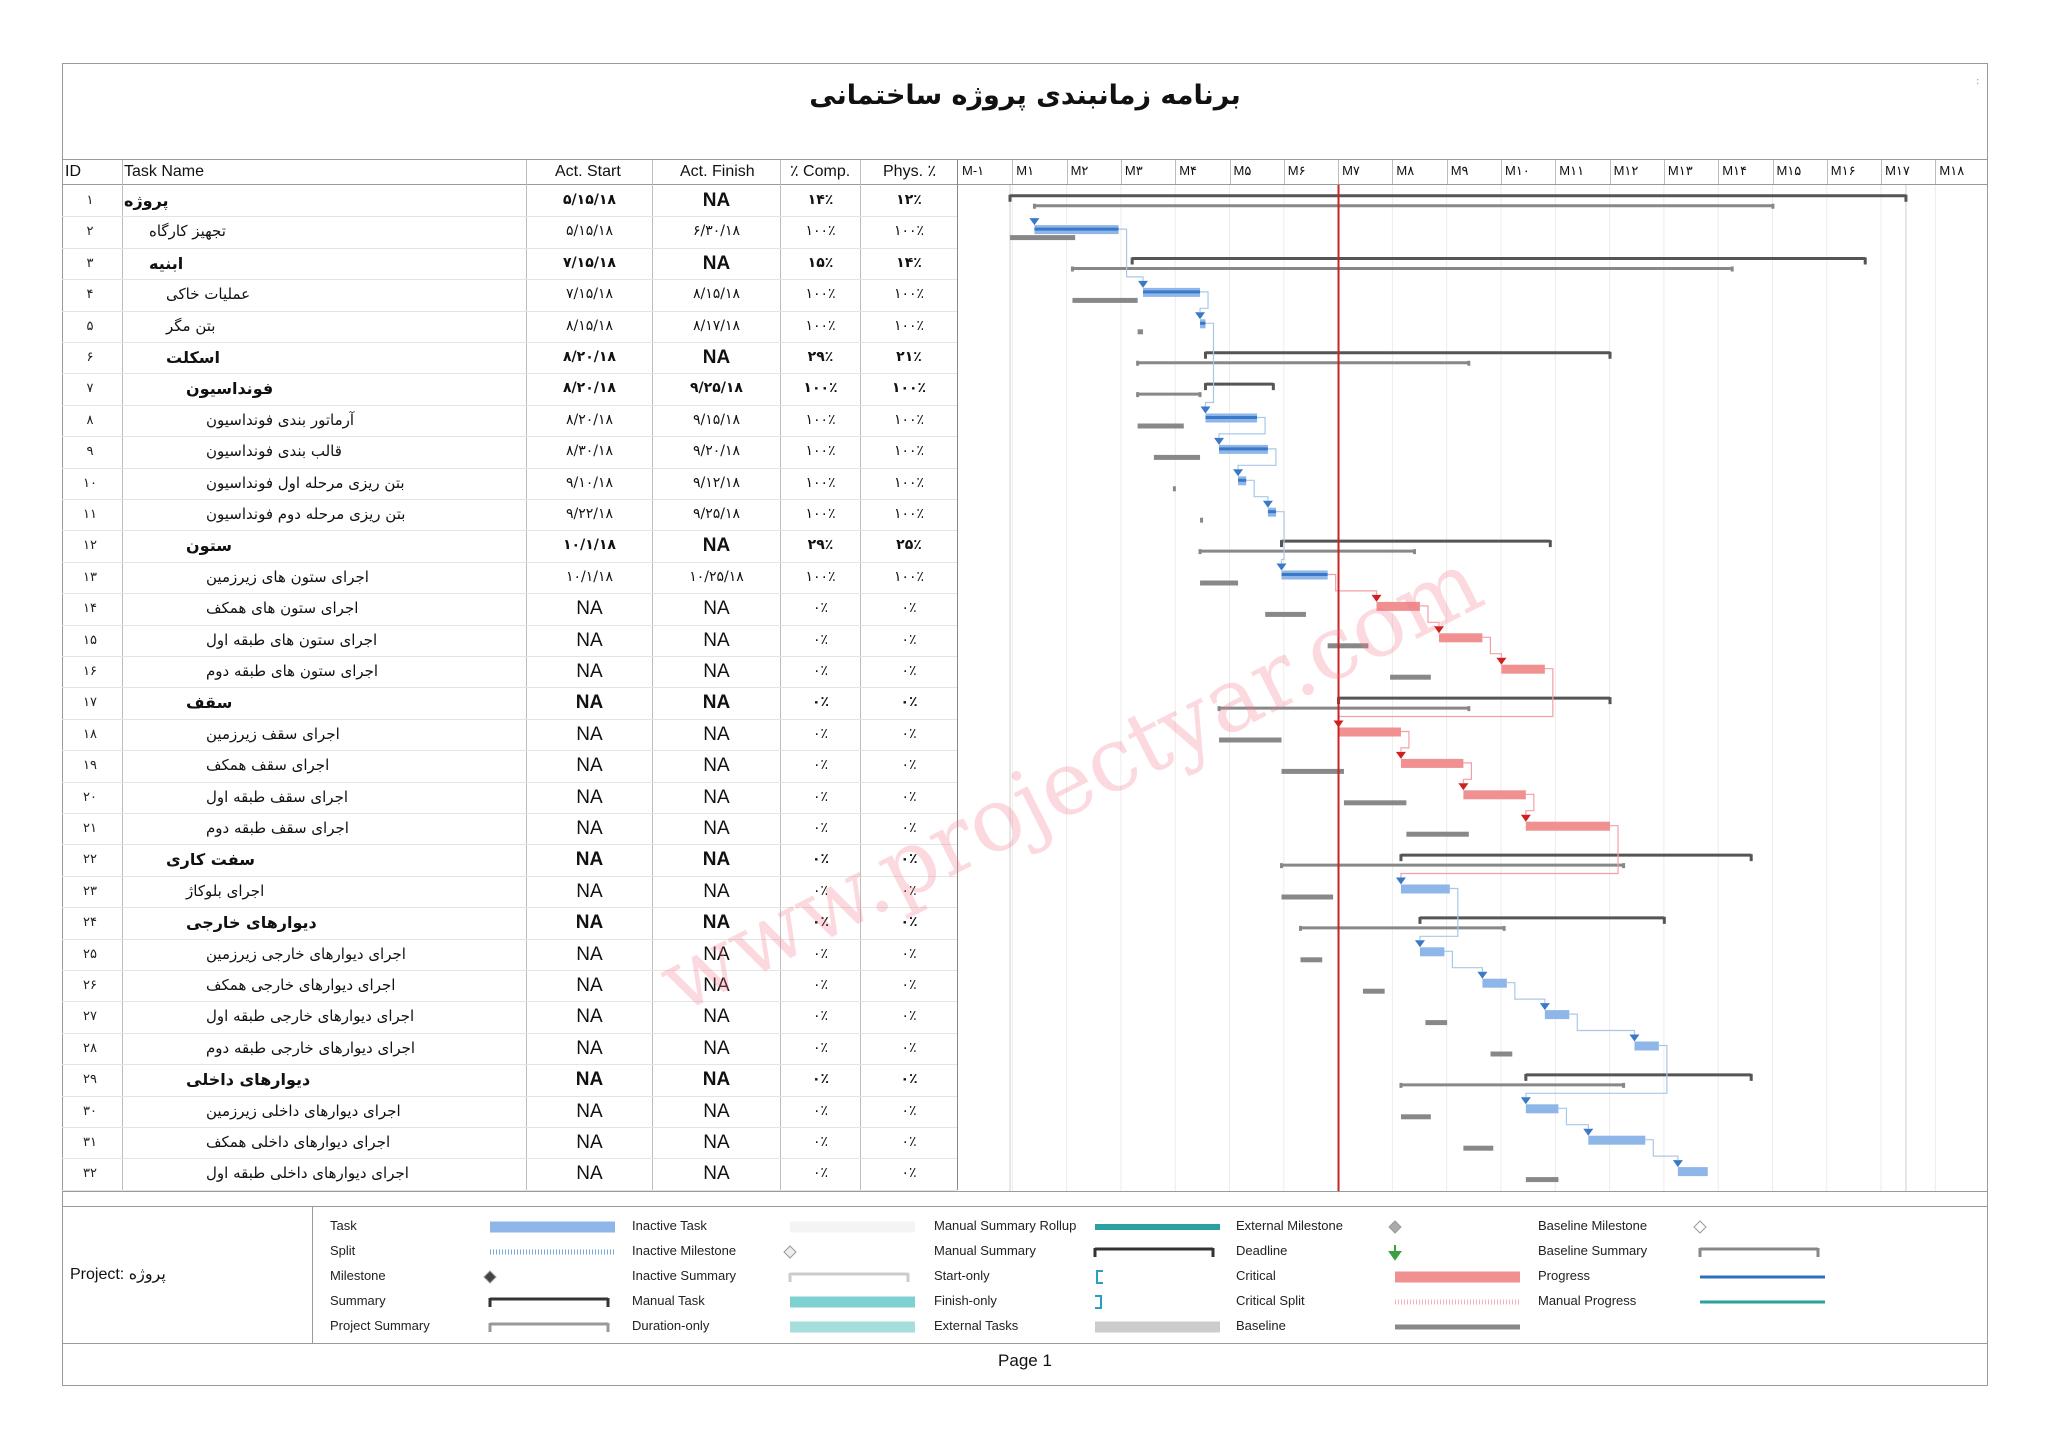 This screenshot has height=1448, width=2048. I want to click on baseline-bar, so click(1250, 740).